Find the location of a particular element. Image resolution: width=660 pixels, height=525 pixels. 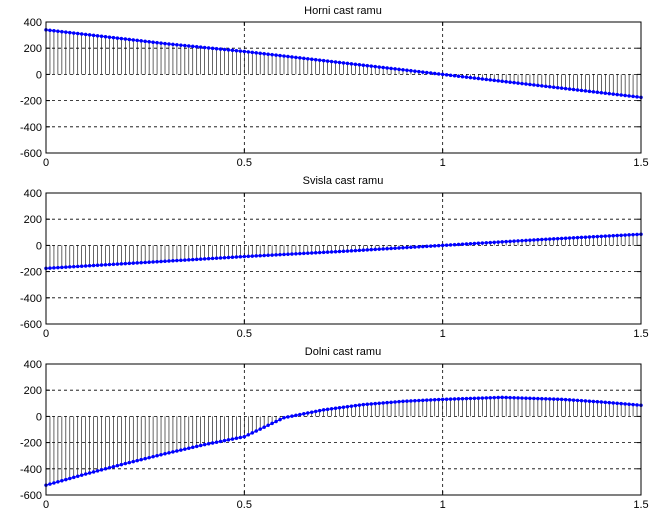

y-tick-label: -400 is located at coordinates (31, 299).